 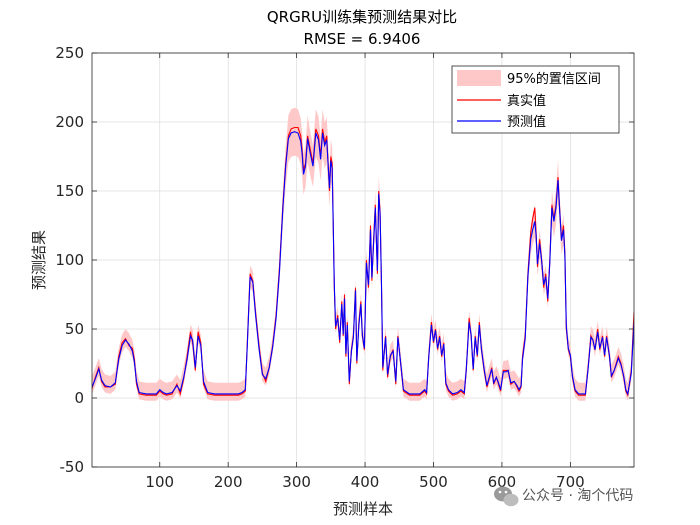 What do you see at coordinates (526, 101) in the screenshot?
I see `legend-true-label: 真实值` at bounding box center [526, 101].